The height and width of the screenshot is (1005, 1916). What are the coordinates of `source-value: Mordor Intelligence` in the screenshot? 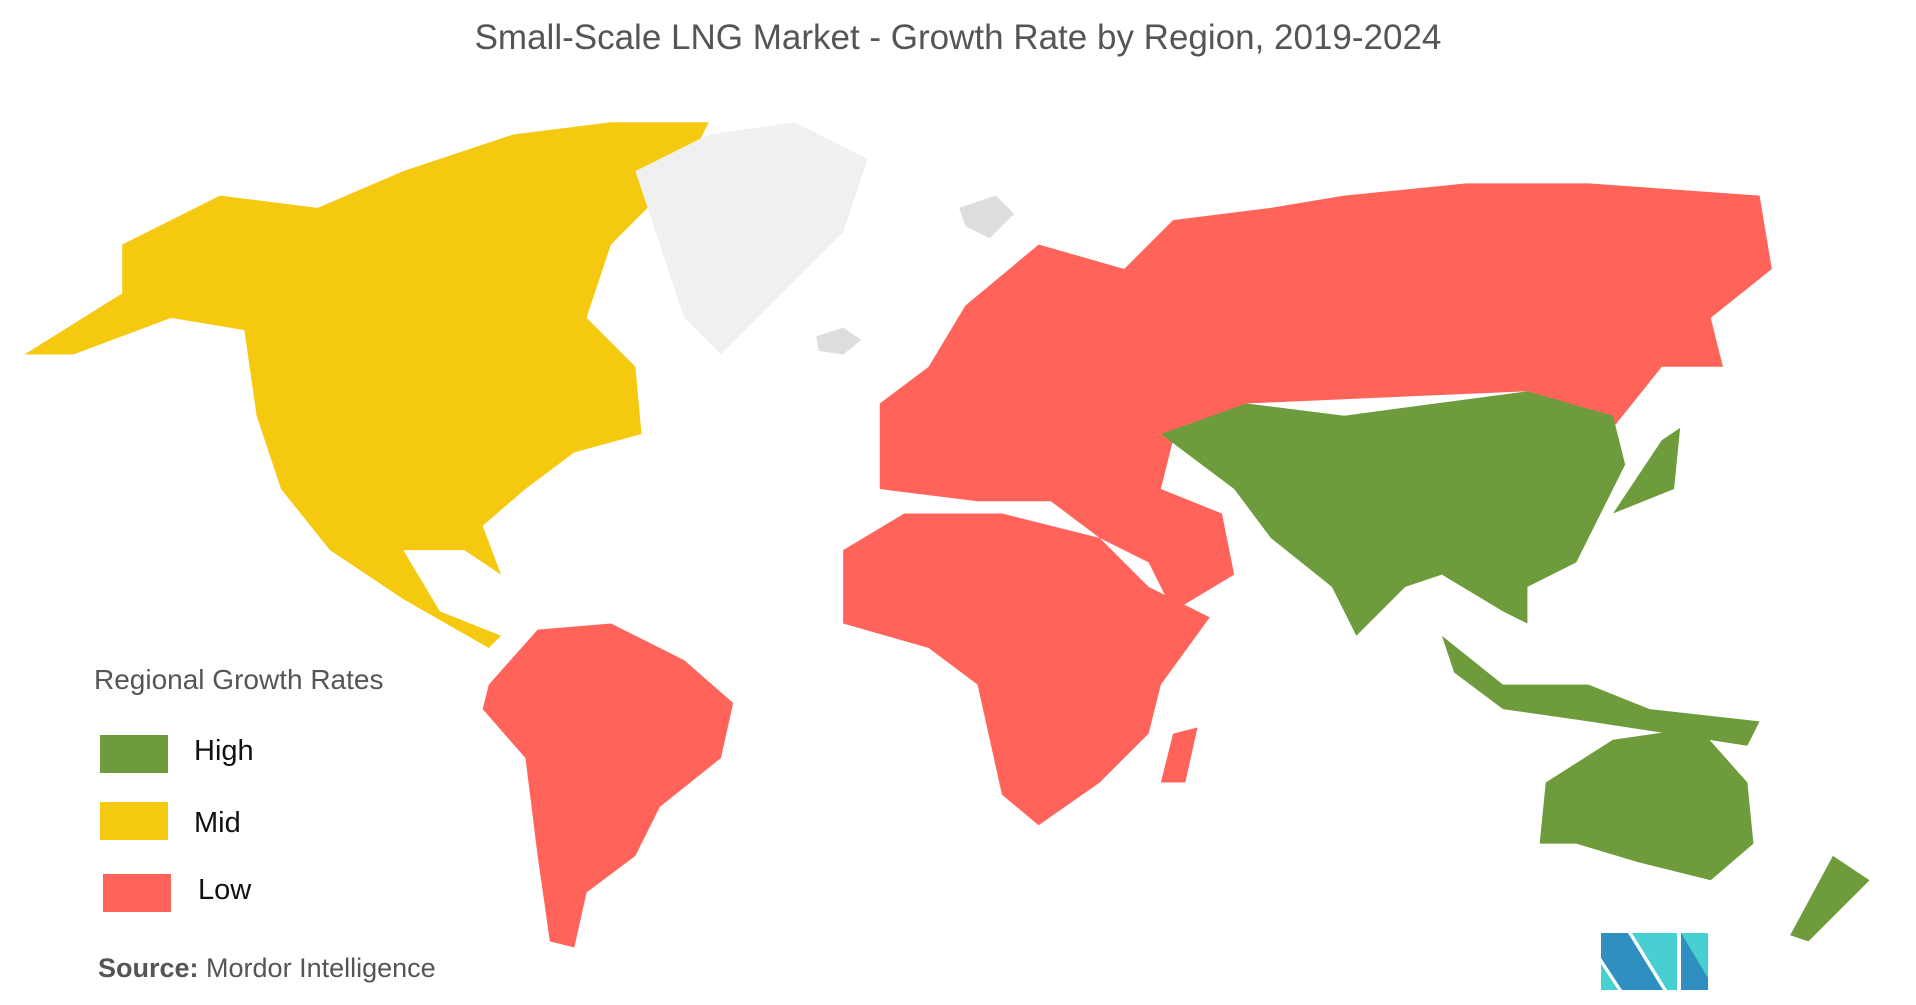 It's located at (321, 968).